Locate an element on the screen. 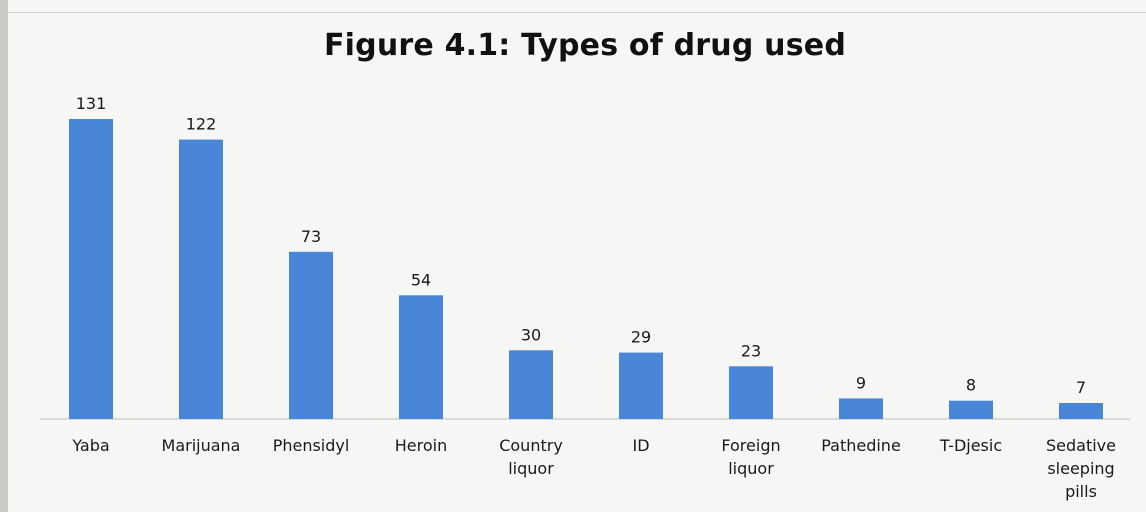 The image size is (1146, 512). x-tick-label-9-line-1: sleeping is located at coordinates (1080, 468).